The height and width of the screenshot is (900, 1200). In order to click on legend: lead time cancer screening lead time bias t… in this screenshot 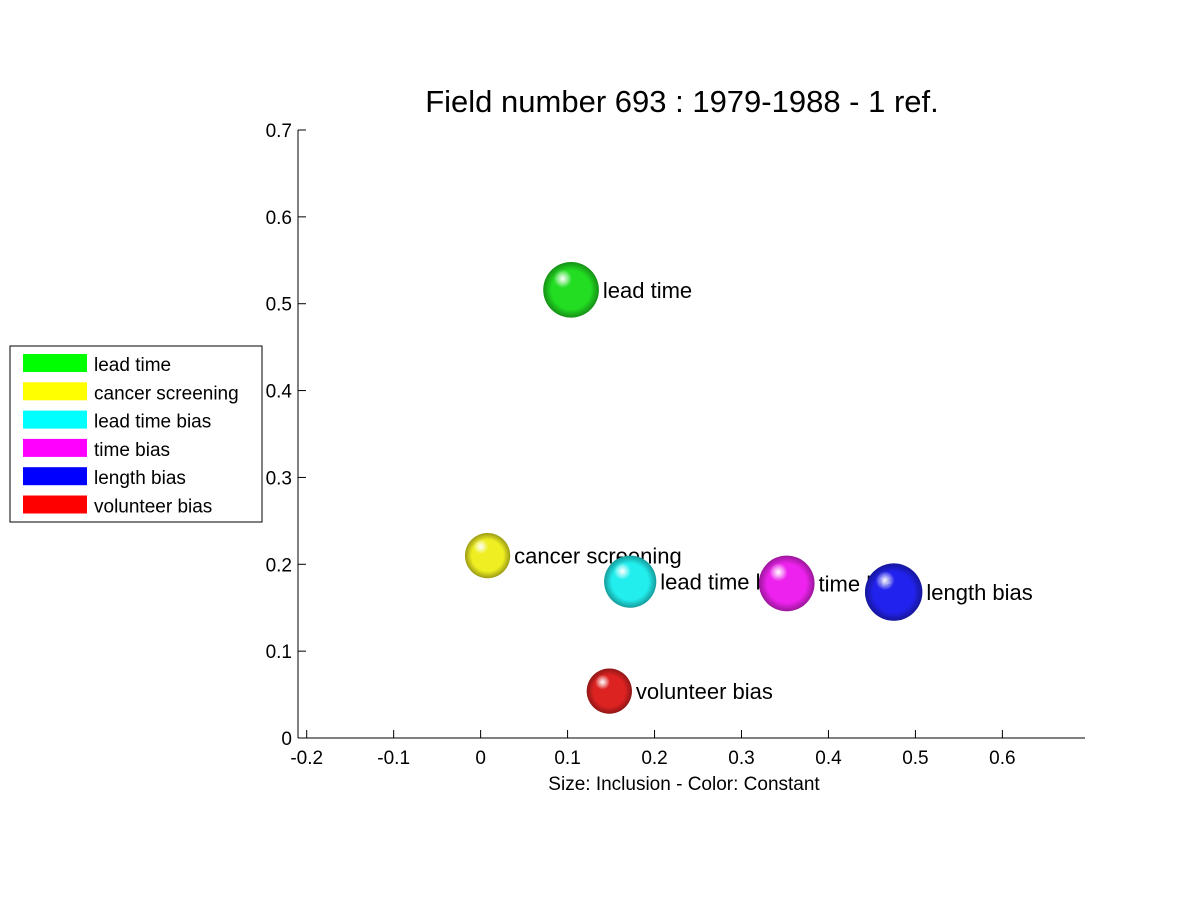, I will do `click(136, 434)`.